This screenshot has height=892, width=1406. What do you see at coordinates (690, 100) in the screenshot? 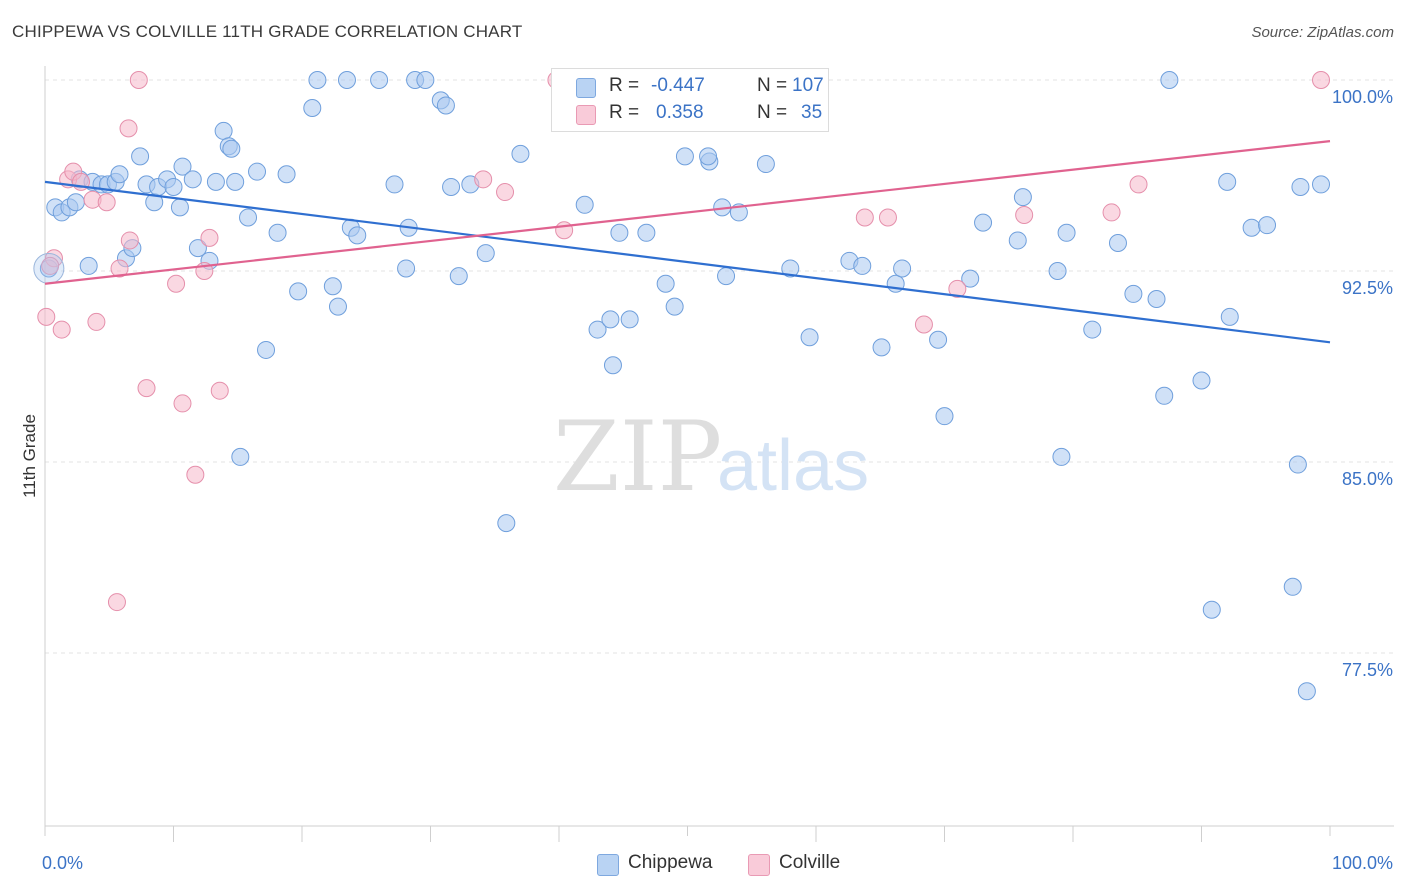
I see `correlation-legend: R = -0.447 N = 107 R = 0.358 N = 35` at bounding box center [690, 100].